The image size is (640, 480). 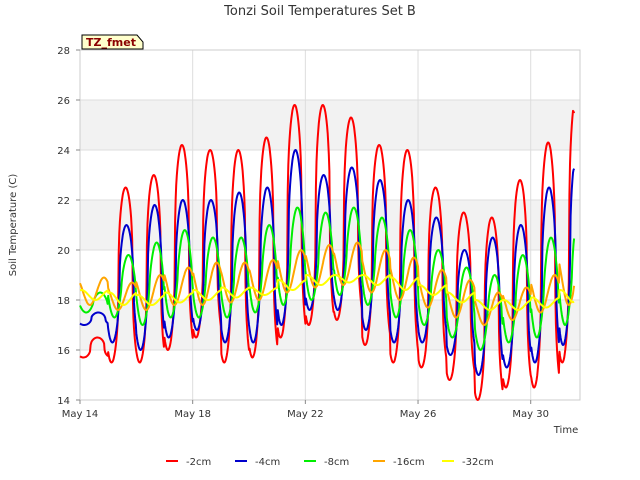 I want to click on legend-label: -8cm, so click(x=336, y=462).